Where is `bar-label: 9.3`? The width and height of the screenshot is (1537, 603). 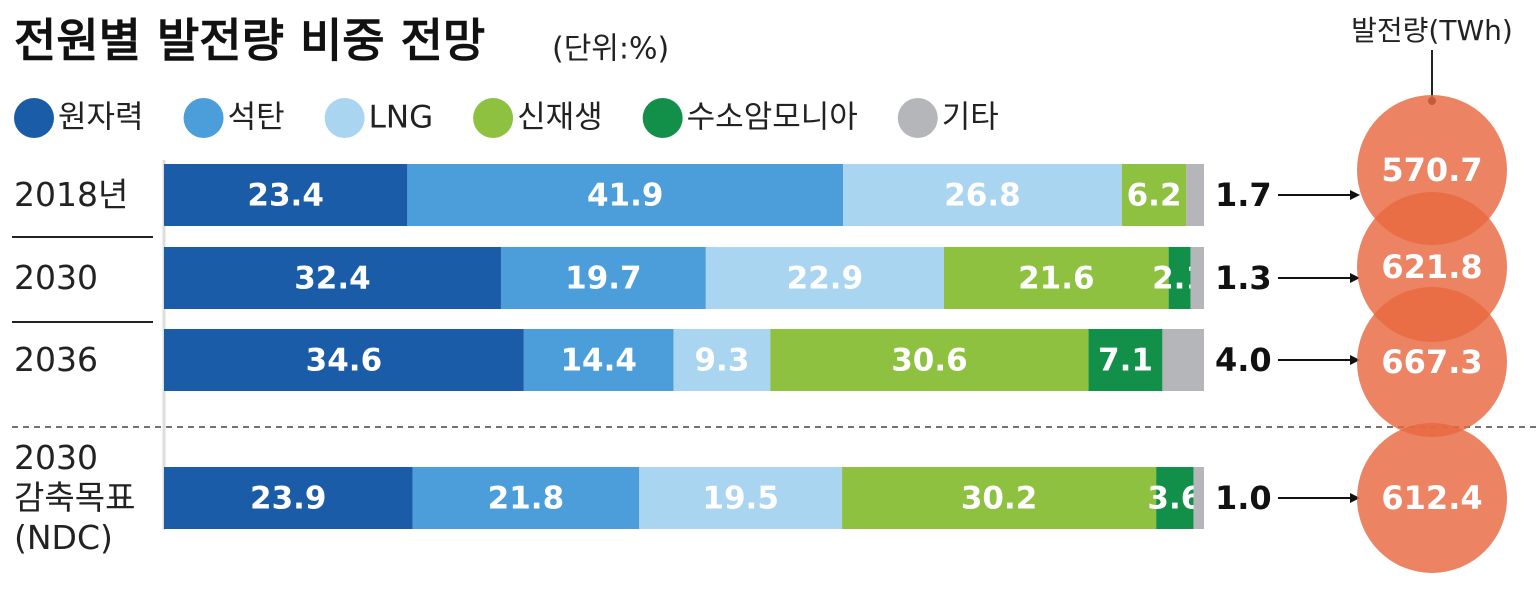
bar-label: 9.3 is located at coordinates (721, 361).